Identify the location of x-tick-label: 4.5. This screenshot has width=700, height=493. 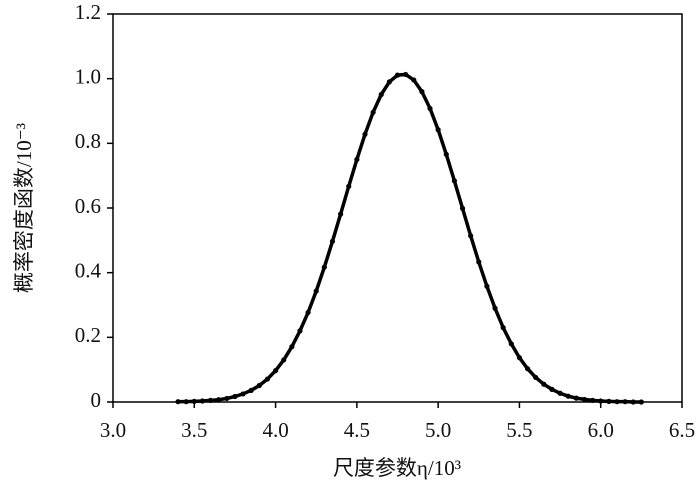
(357, 430).